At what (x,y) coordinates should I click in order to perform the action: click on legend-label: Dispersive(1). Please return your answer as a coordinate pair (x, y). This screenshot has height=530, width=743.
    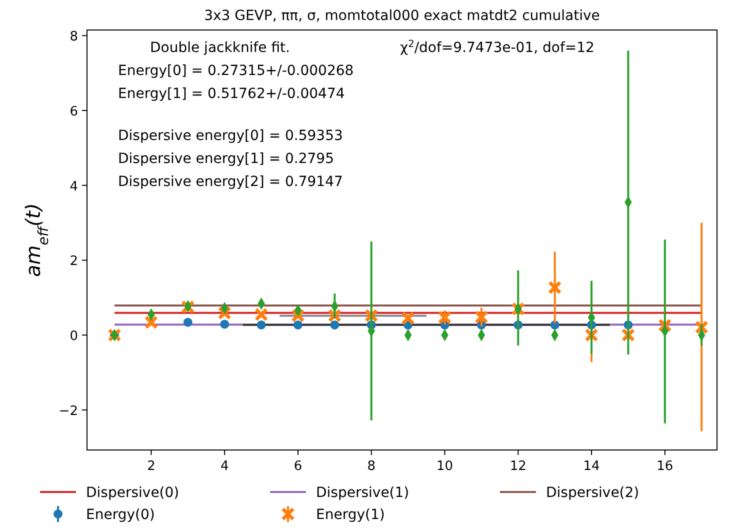
    Looking at the image, I should click on (363, 493).